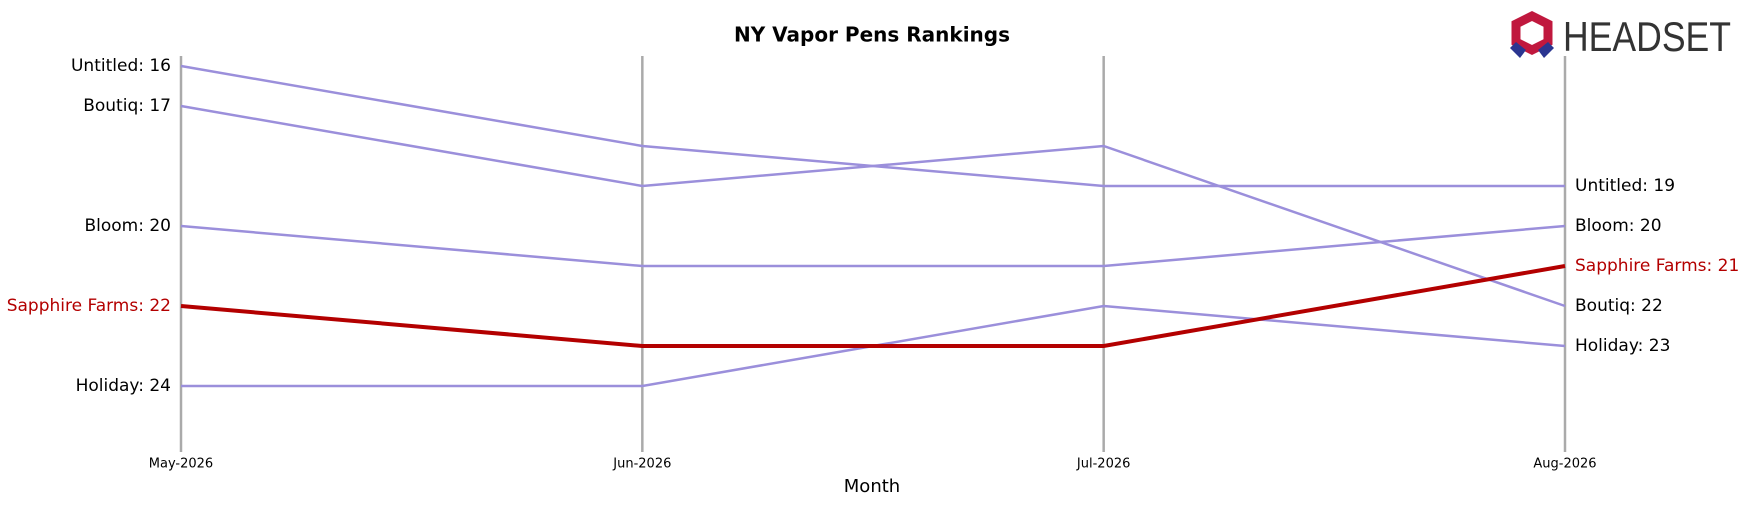 Image resolution: width=1746 pixels, height=507 pixels. Describe the element at coordinates (872, 486) in the screenshot. I see `x-axis-label: Month` at that location.